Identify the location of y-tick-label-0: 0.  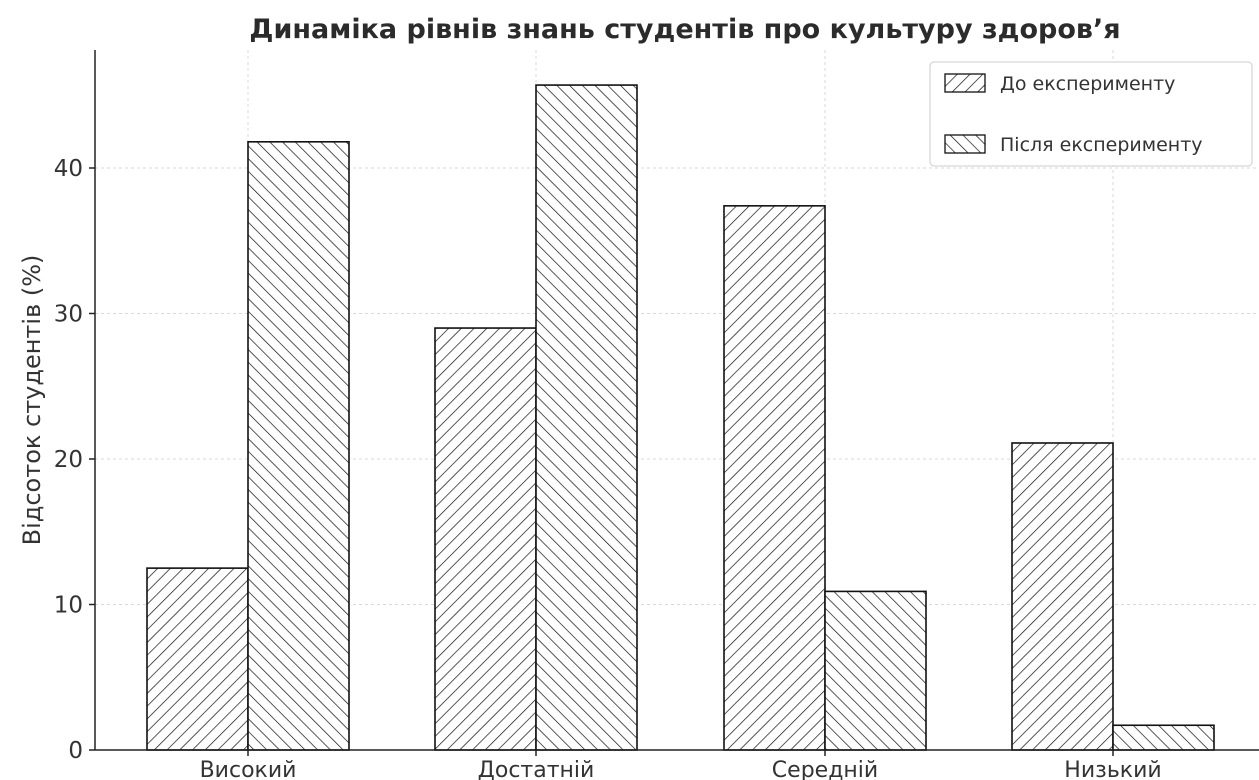
(75, 751).